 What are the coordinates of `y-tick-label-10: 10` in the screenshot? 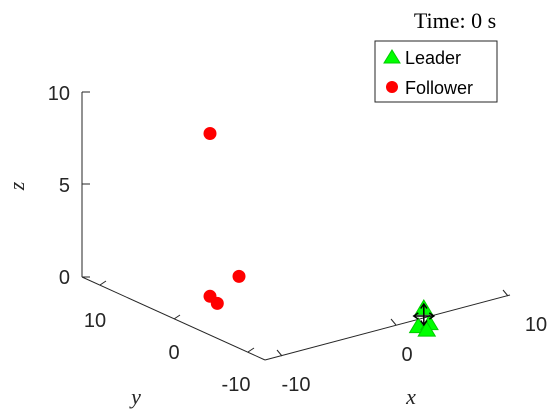 It's located at (95, 321).